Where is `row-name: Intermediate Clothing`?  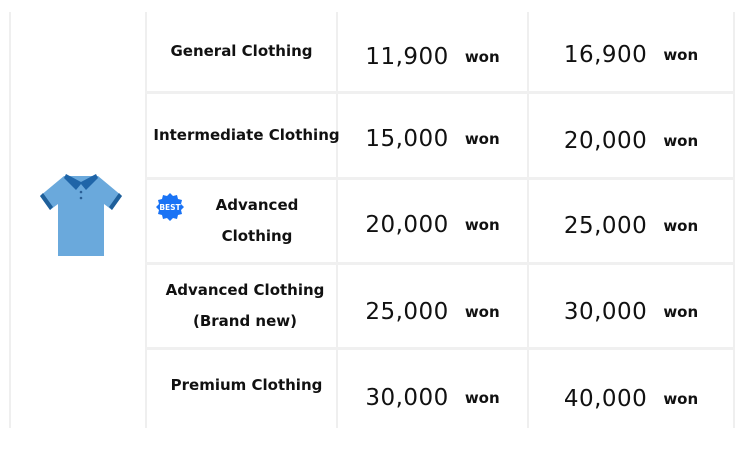
row-name: Intermediate Clothing is located at coordinates (246, 135).